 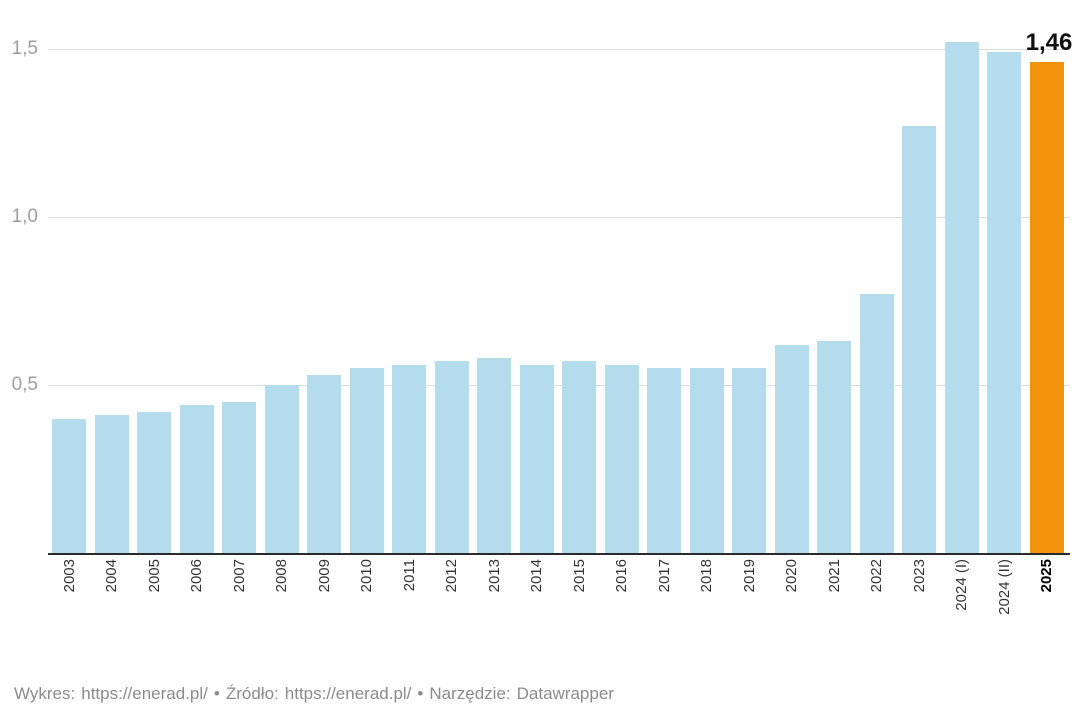 What do you see at coordinates (834, 611) in the screenshot?
I see `x-tick-cell: 2021` at bounding box center [834, 611].